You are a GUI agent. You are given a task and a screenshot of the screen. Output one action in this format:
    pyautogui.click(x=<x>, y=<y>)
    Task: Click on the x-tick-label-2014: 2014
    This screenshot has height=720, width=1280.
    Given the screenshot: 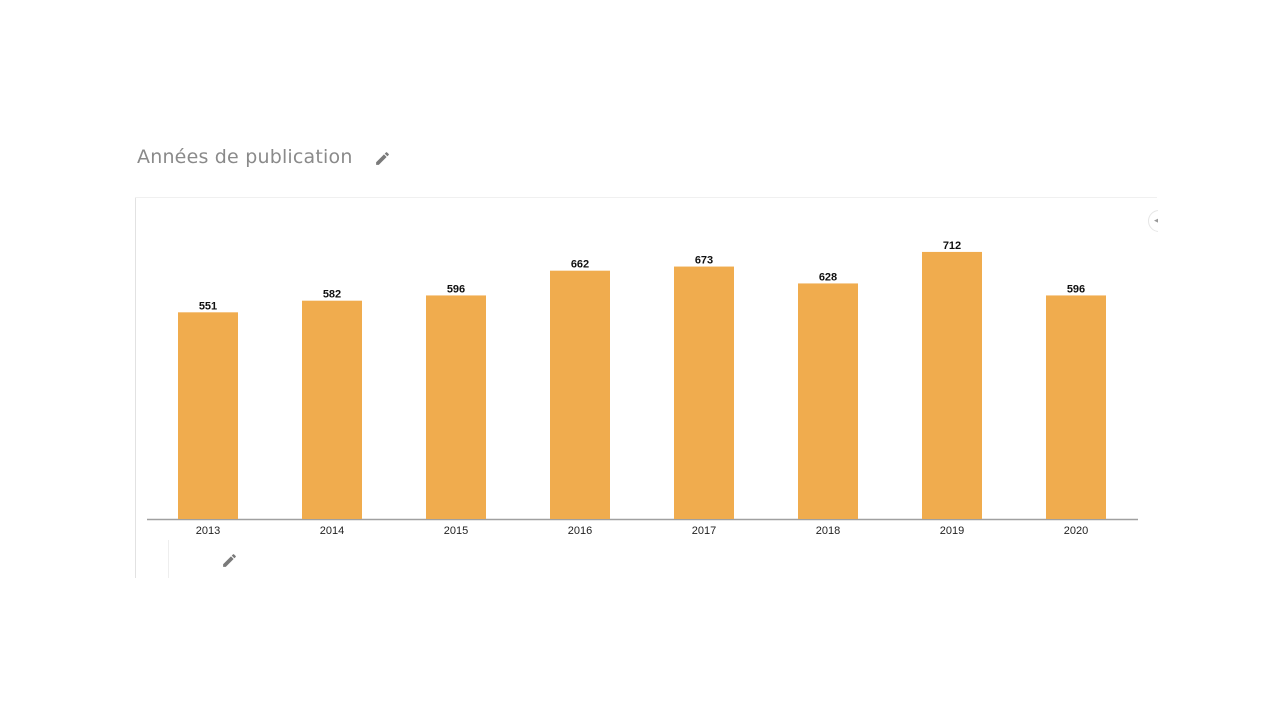 What is the action you would take?
    pyautogui.click(x=332, y=531)
    